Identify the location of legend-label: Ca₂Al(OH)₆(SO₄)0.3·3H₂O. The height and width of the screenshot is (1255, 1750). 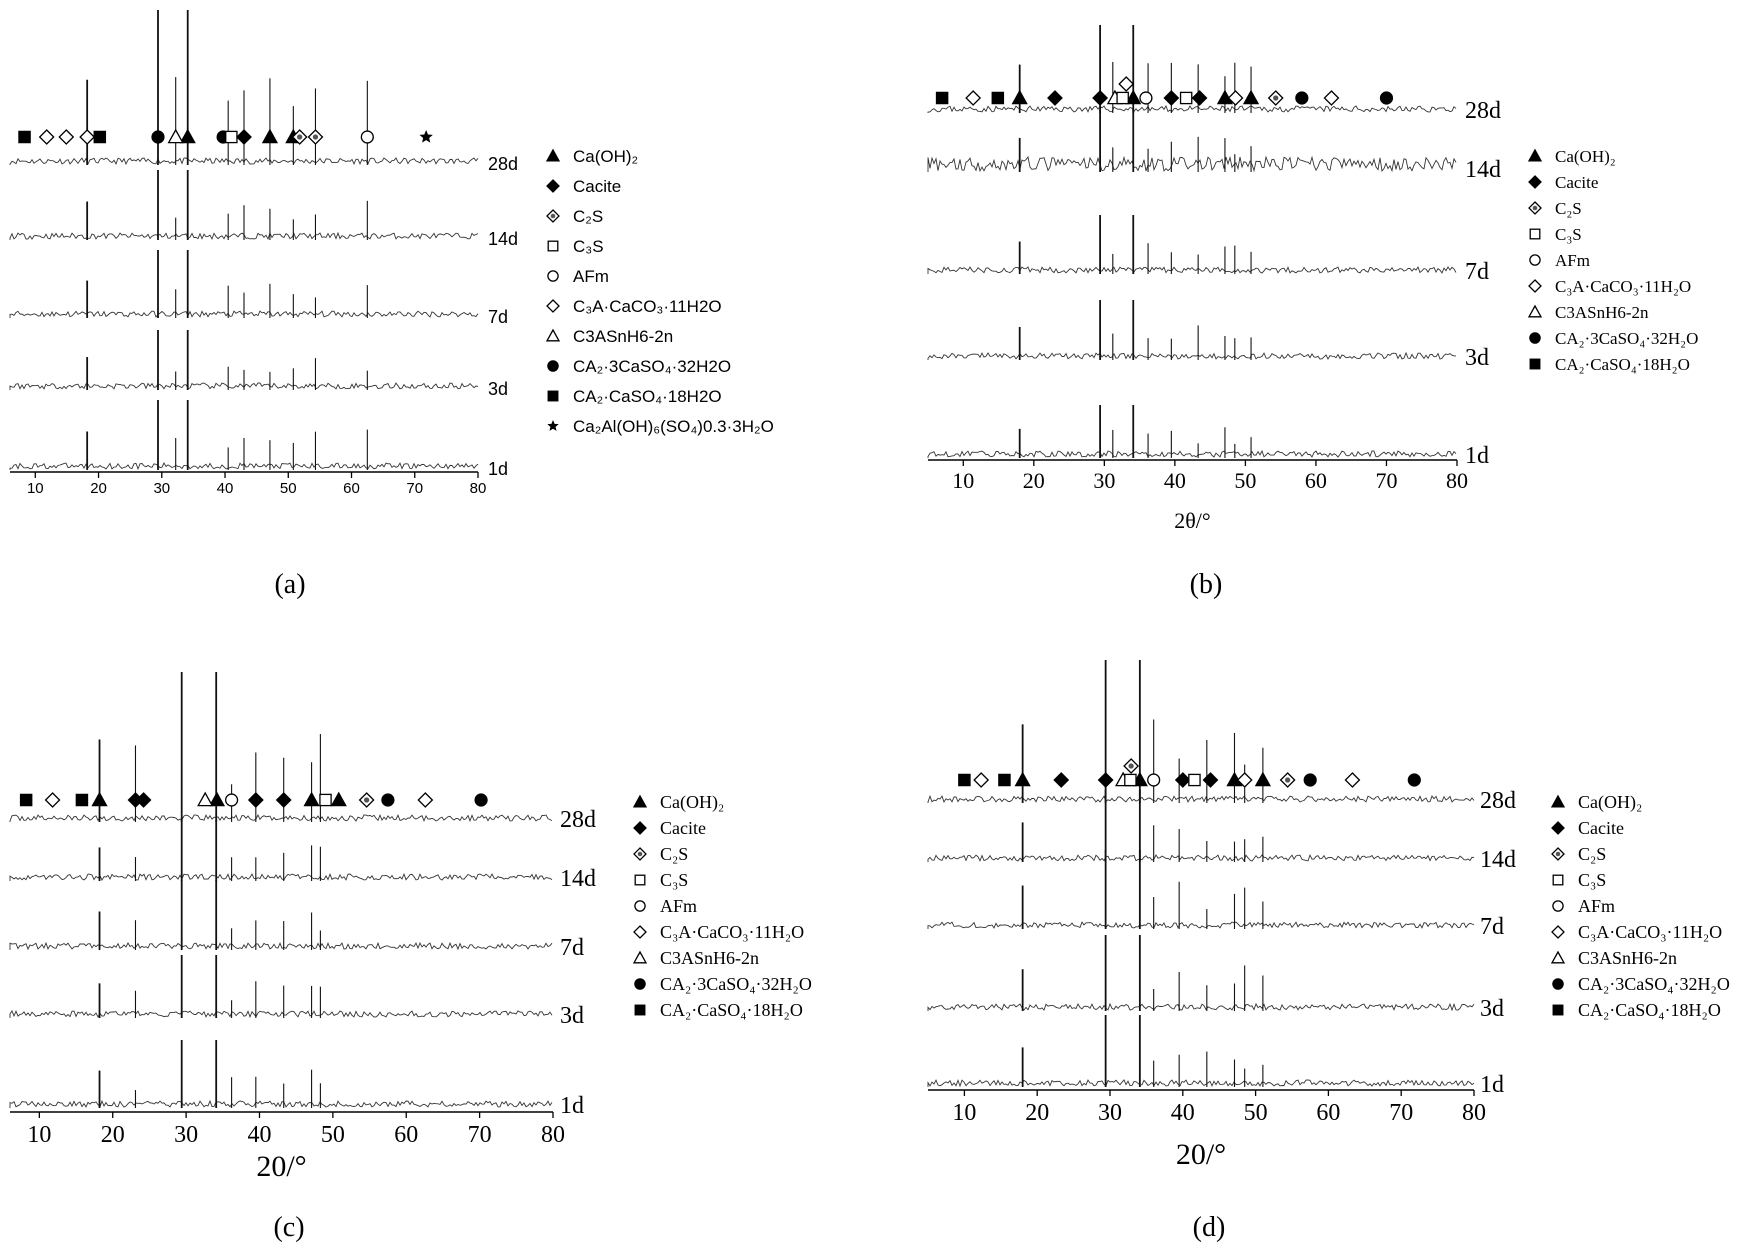
(673, 426).